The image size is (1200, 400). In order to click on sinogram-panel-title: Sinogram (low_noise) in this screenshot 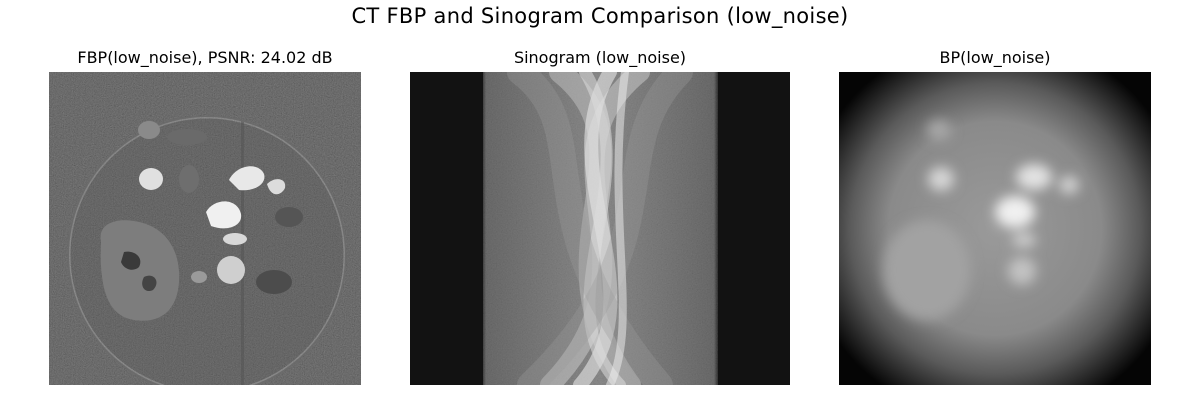, I will do `click(600, 57)`.